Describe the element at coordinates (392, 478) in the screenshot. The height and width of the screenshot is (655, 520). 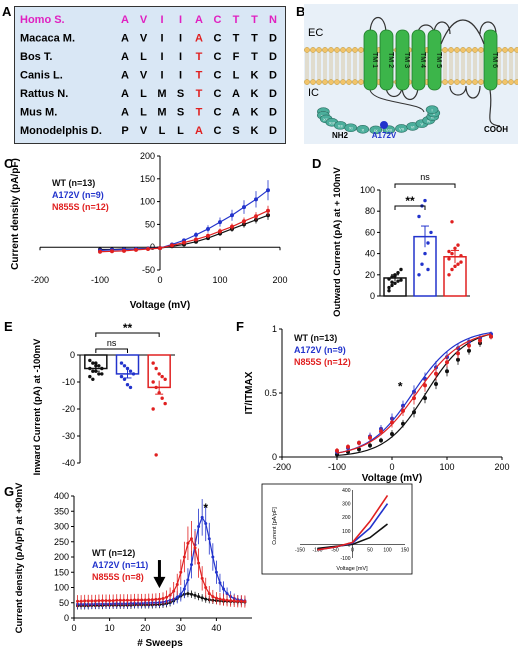
I see `x-axis-label: Voltage (mV)` at that location.